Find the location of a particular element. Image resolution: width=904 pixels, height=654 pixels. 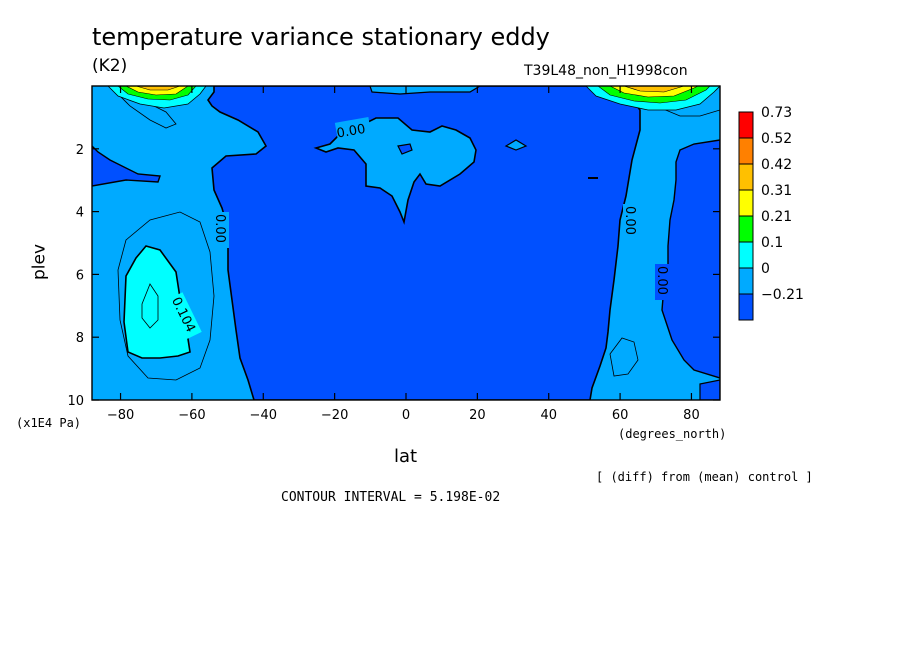

contour-label-right-2: 0.00 is located at coordinates (661, 280).